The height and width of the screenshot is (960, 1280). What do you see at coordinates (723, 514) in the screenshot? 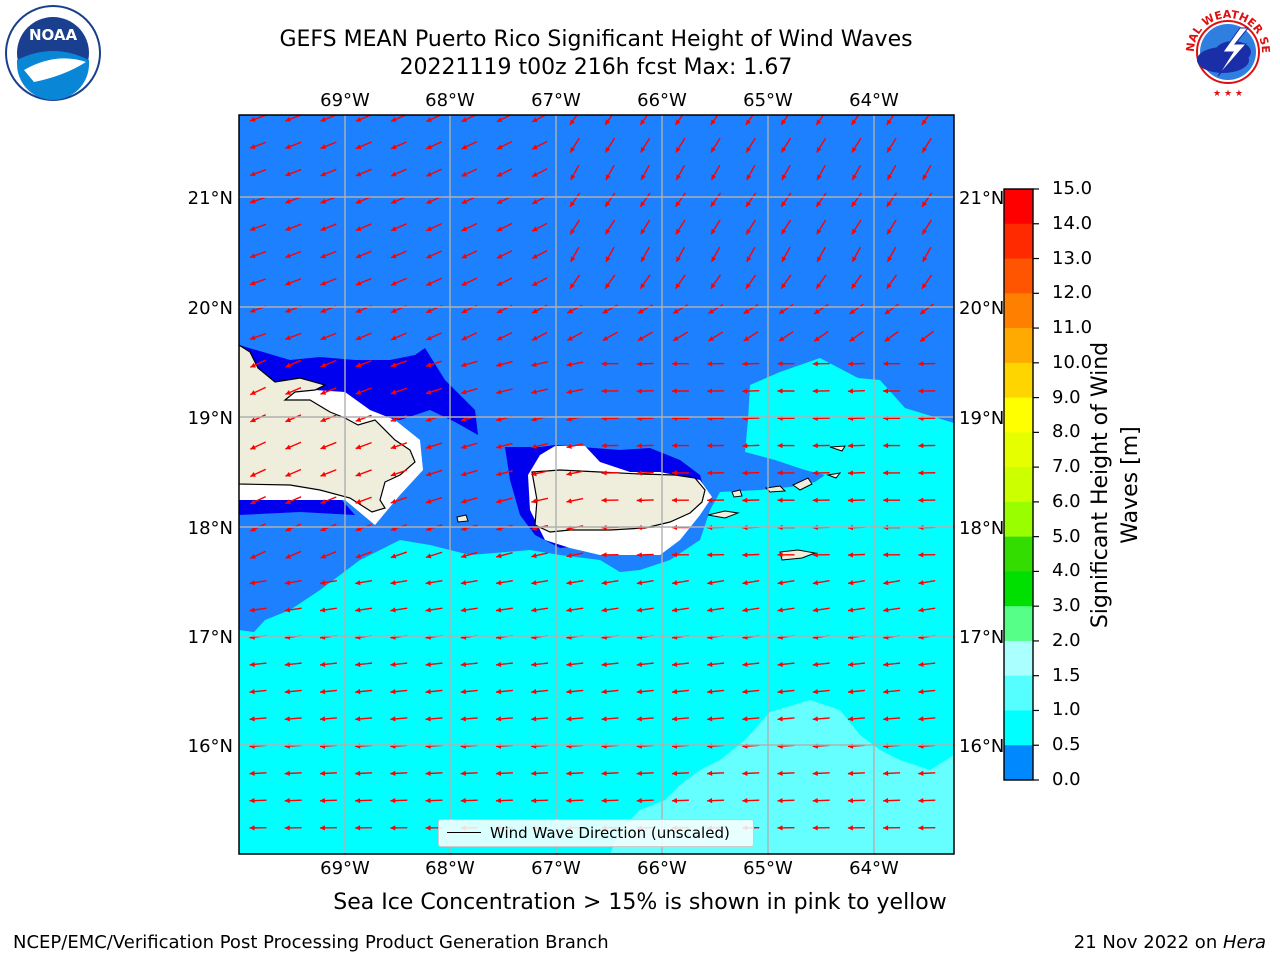
I see `land-vieques` at bounding box center [723, 514].